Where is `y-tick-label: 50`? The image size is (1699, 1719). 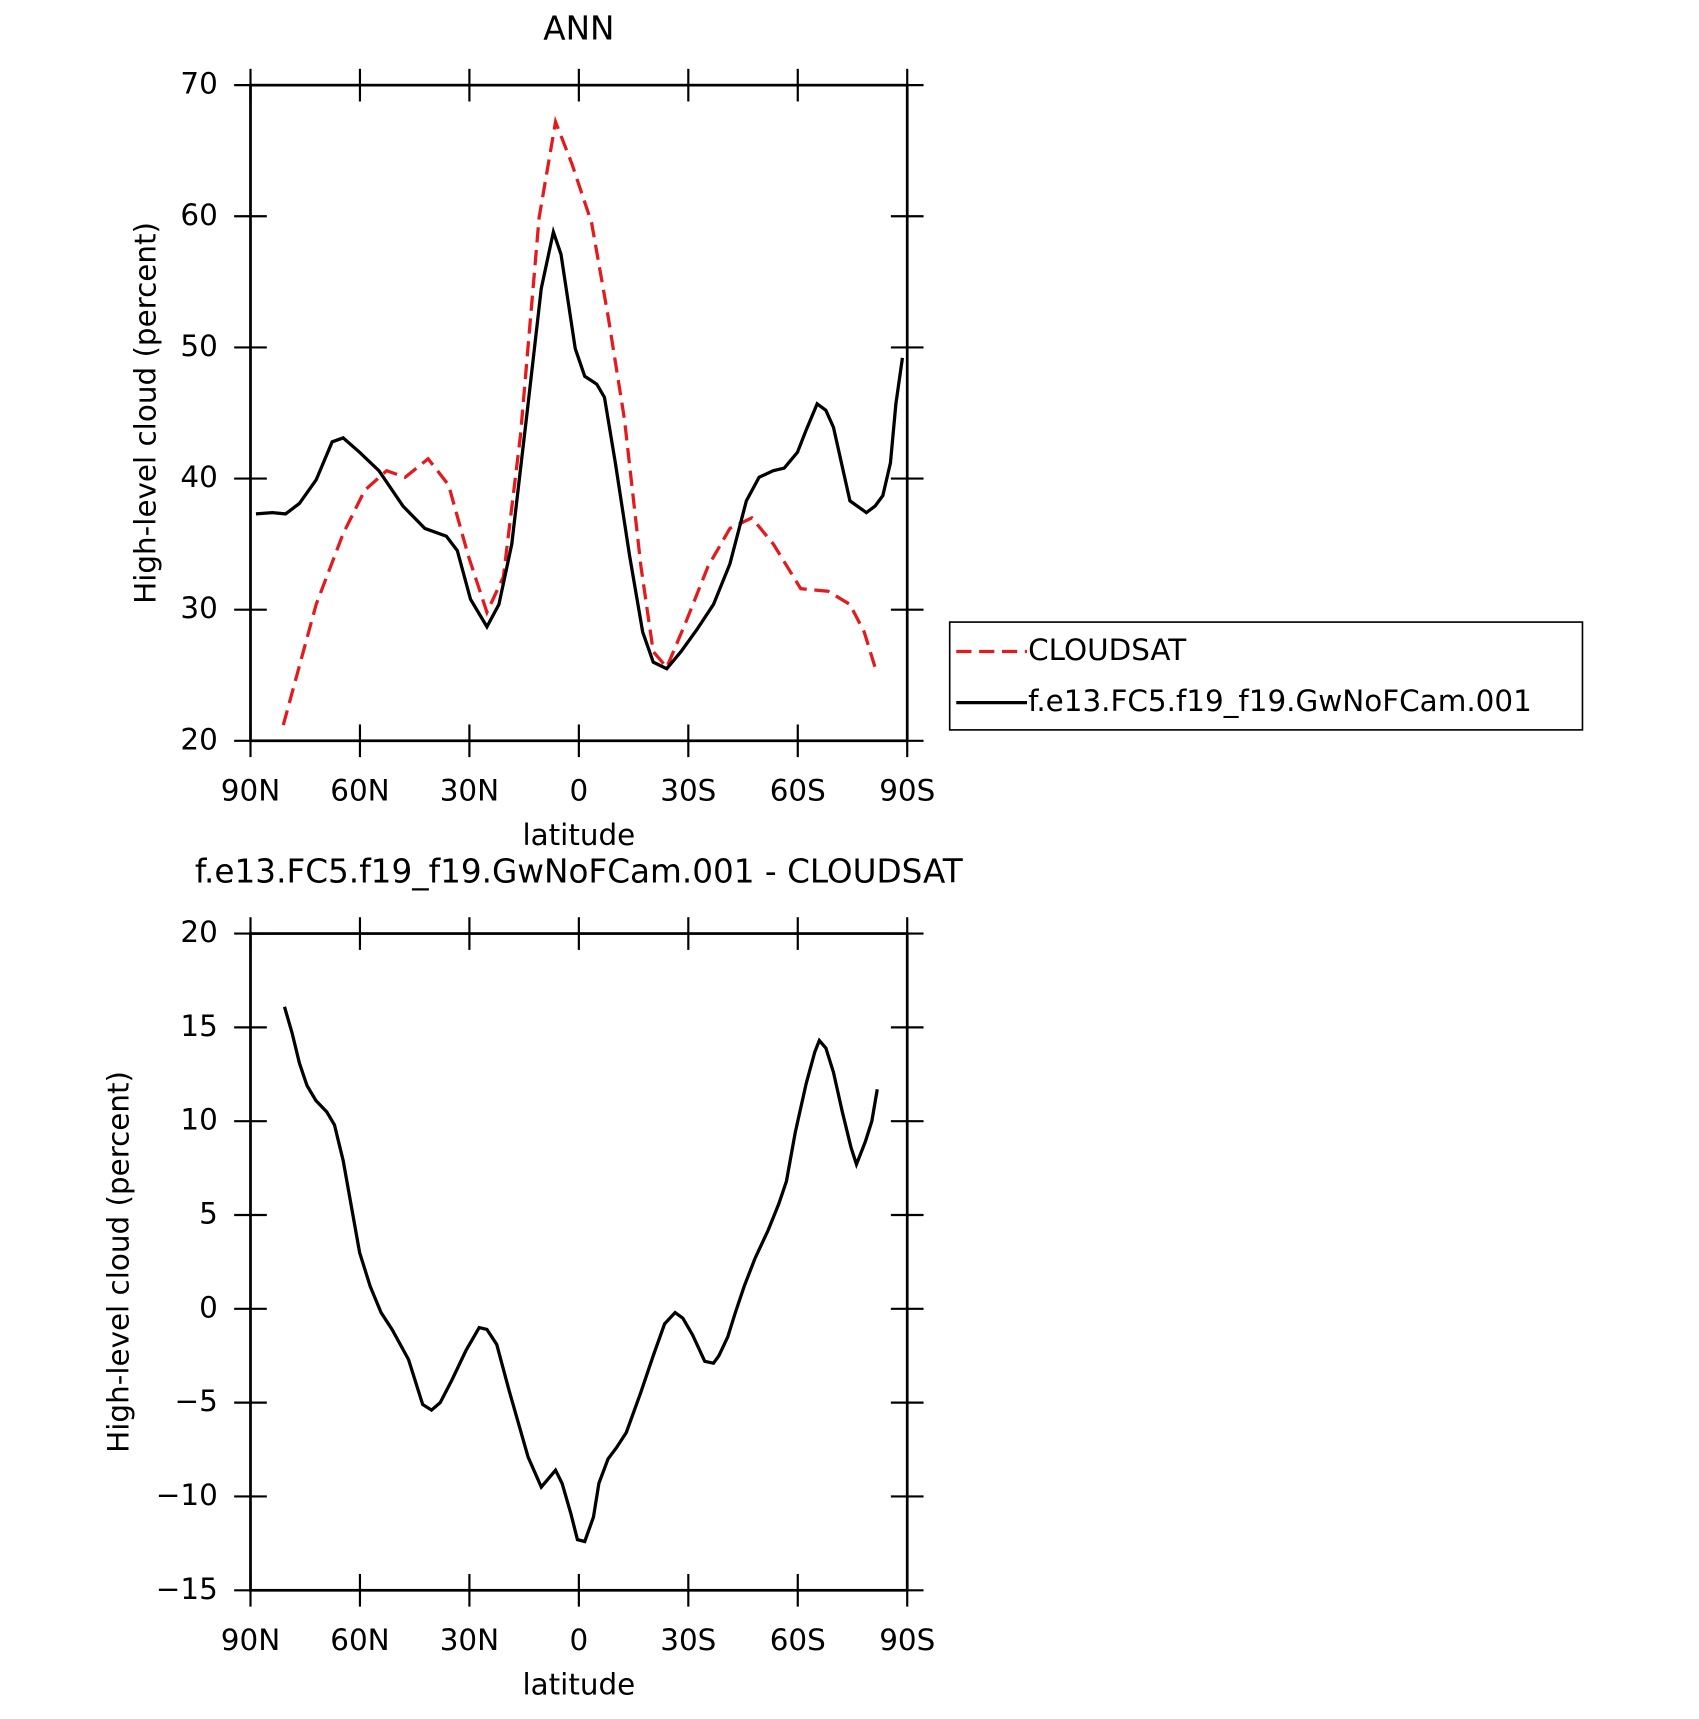
y-tick-label: 50 is located at coordinates (198, 346).